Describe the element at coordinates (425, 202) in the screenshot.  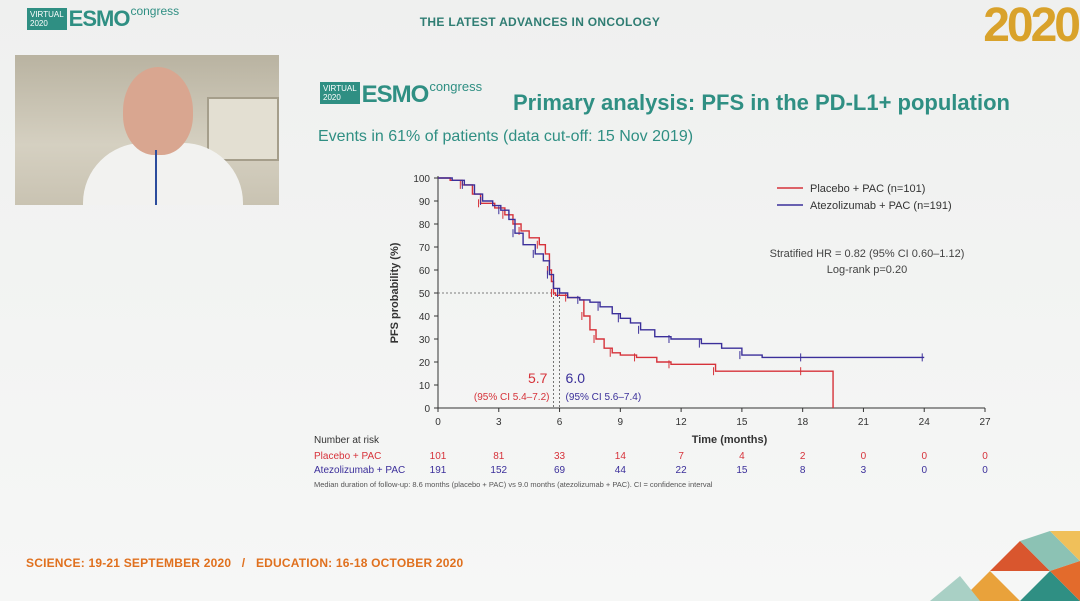
I see `y-tick-label: 90` at that location.